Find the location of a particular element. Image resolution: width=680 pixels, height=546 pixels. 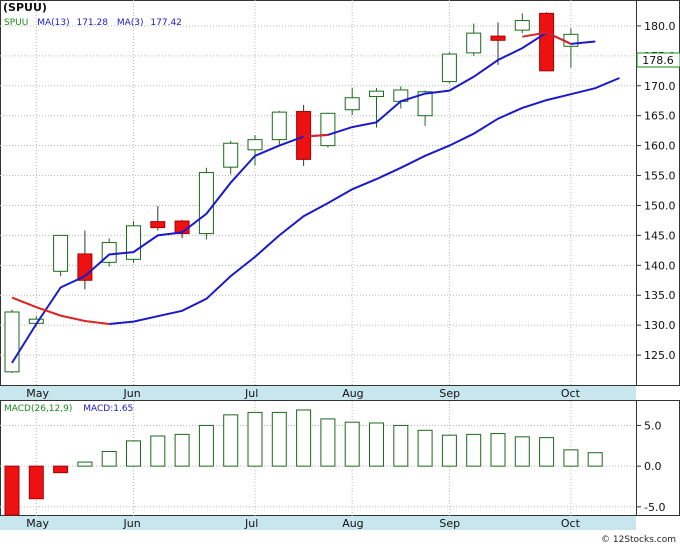

price-month-label: Jun is located at coordinates (132, 393).